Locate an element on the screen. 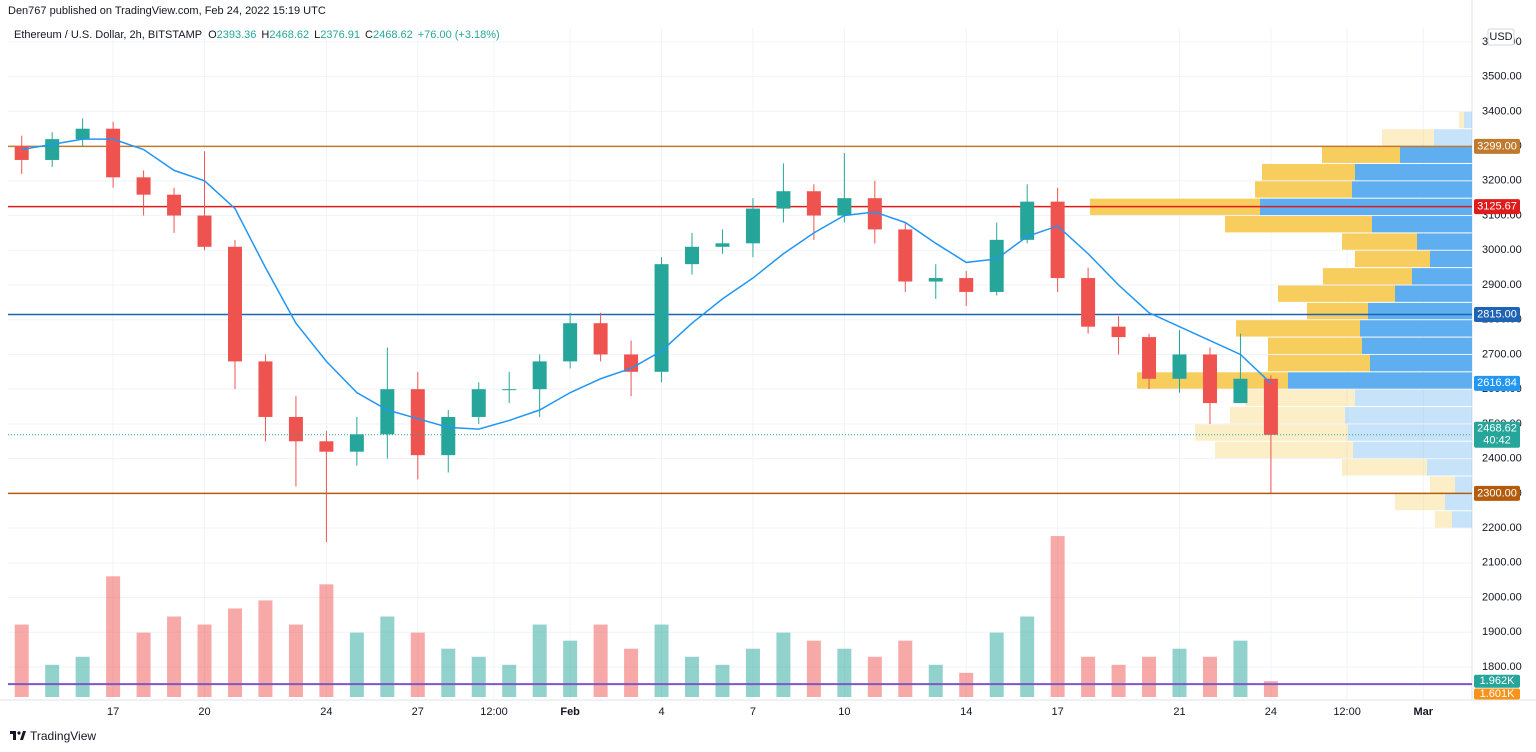 This screenshot has height=752, width=1536. symbol: Ethereum / U.S. Dollar, 2h, BITSTAMP is located at coordinates (108, 35).